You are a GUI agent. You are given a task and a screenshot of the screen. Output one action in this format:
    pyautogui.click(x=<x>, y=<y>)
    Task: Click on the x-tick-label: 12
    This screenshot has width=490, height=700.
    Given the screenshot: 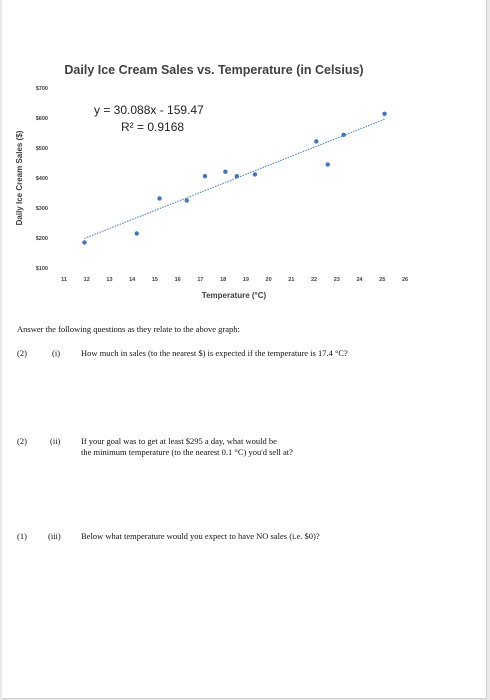 What is the action you would take?
    pyautogui.click(x=87, y=280)
    